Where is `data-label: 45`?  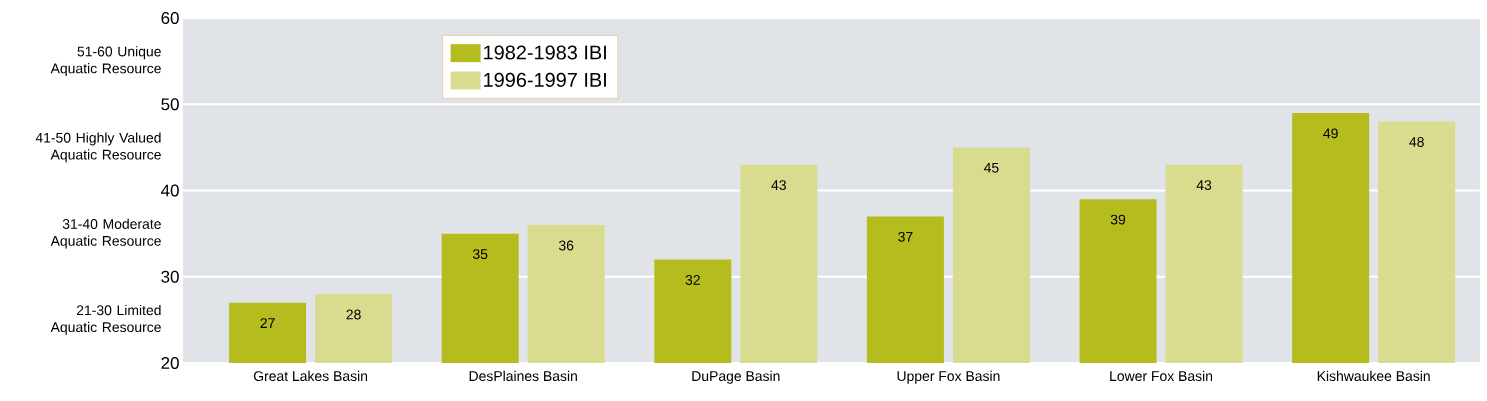 data-label: 45 is located at coordinates (991, 167).